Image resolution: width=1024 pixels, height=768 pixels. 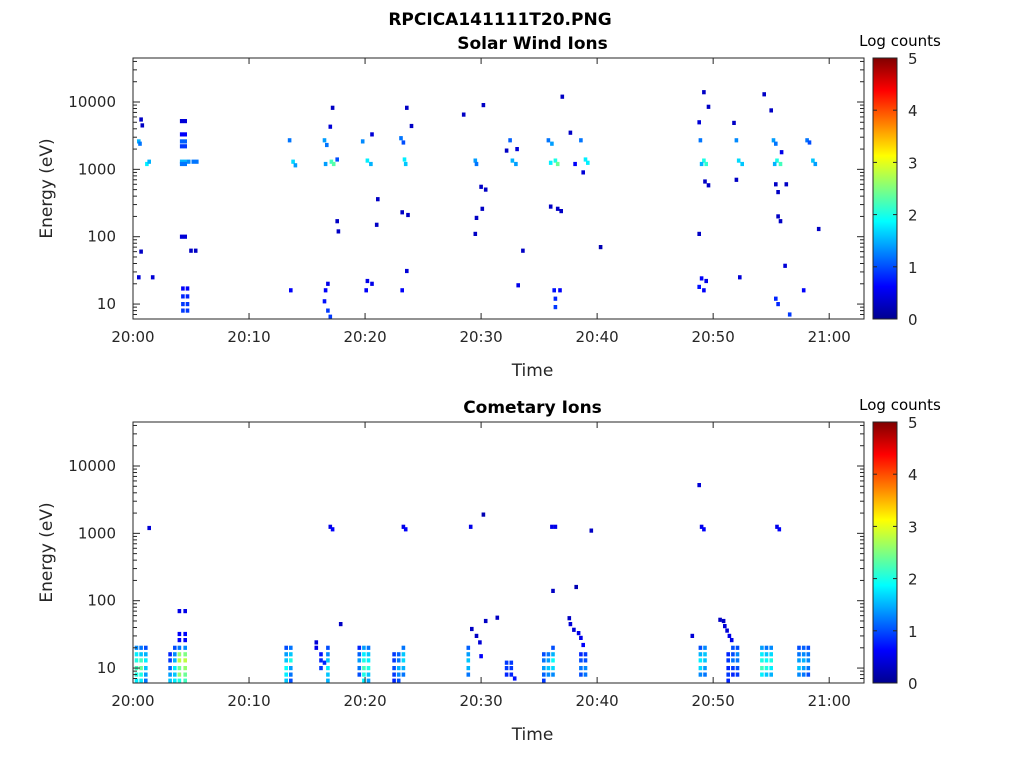 What do you see at coordinates (713, 701) in the screenshot?
I see `x-tick-label: 20:50` at bounding box center [713, 701].